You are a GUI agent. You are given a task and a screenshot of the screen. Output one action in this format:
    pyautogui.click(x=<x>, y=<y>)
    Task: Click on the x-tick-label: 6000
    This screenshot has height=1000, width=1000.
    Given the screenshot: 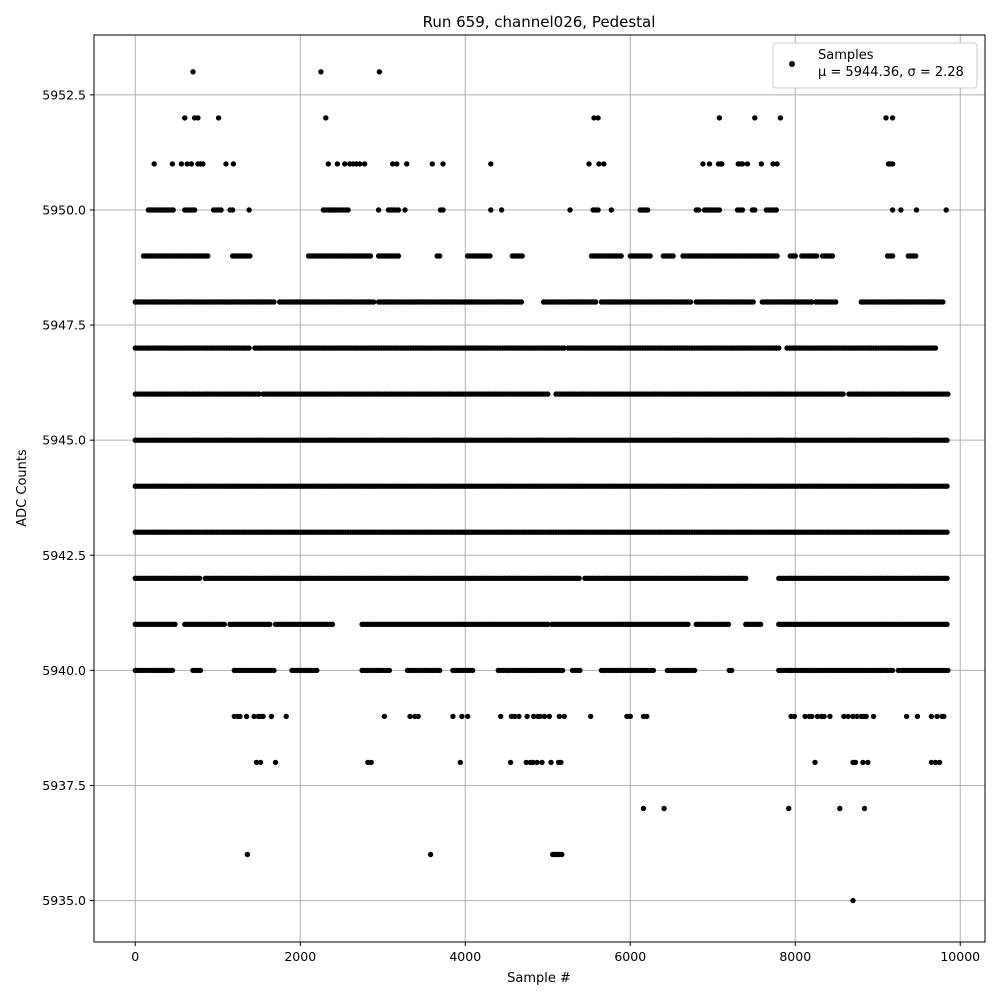 What is the action you would take?
    pyautogui.click(x=630, y=956)
    